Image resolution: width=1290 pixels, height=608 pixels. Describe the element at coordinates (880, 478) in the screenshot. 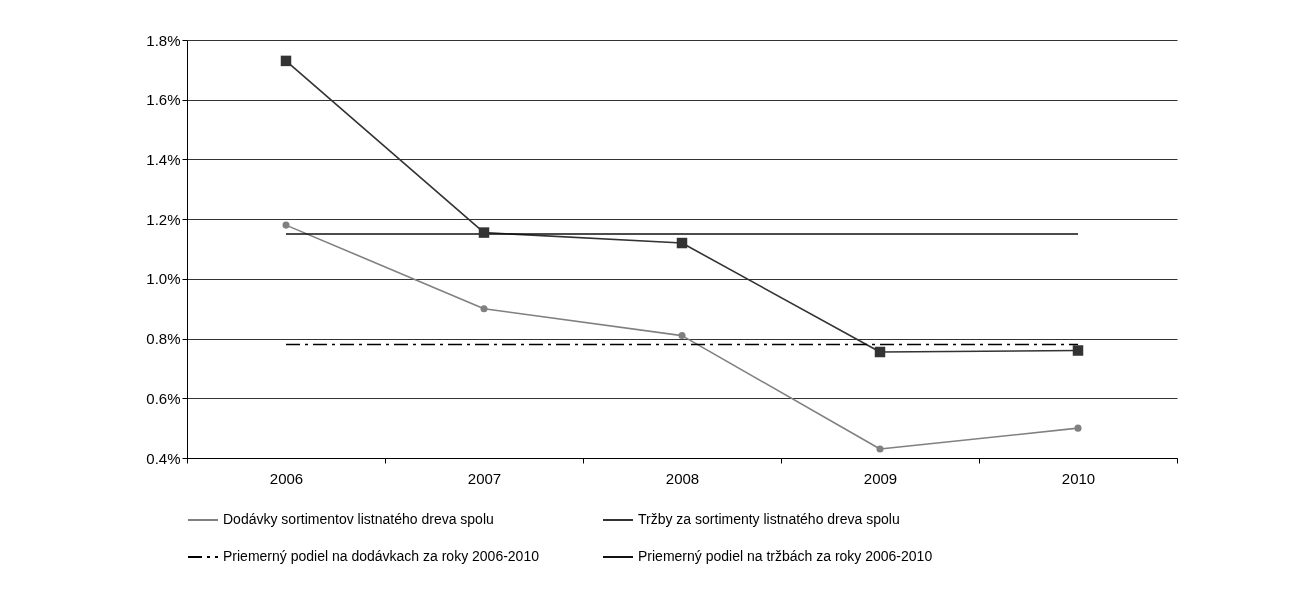

I see `x-tick-label: 2009` at that location.